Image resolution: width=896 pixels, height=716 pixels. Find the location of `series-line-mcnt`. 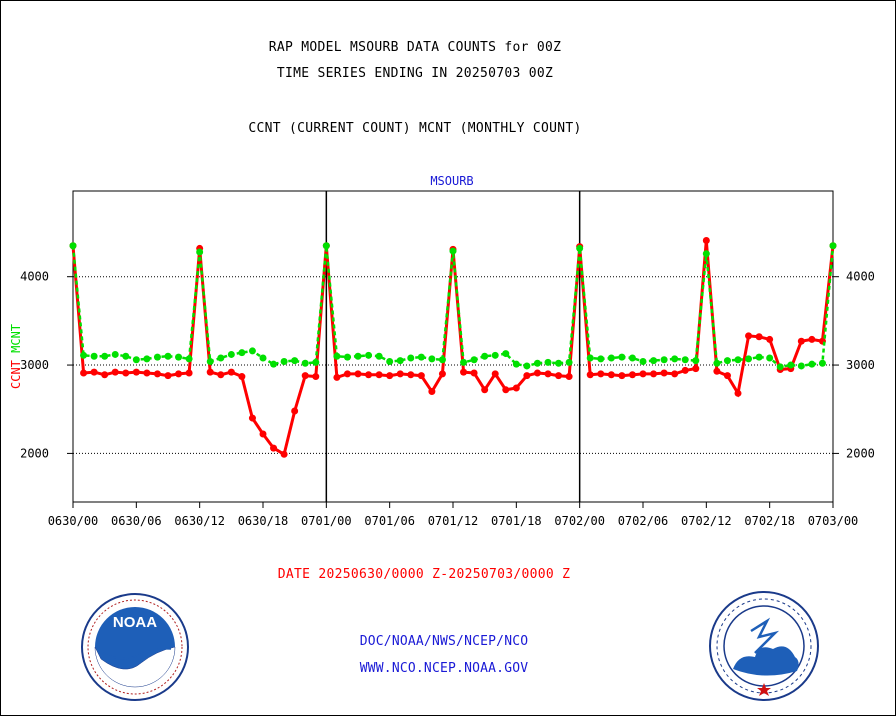

series-line-mcnt is located at coordinates (453, 307).